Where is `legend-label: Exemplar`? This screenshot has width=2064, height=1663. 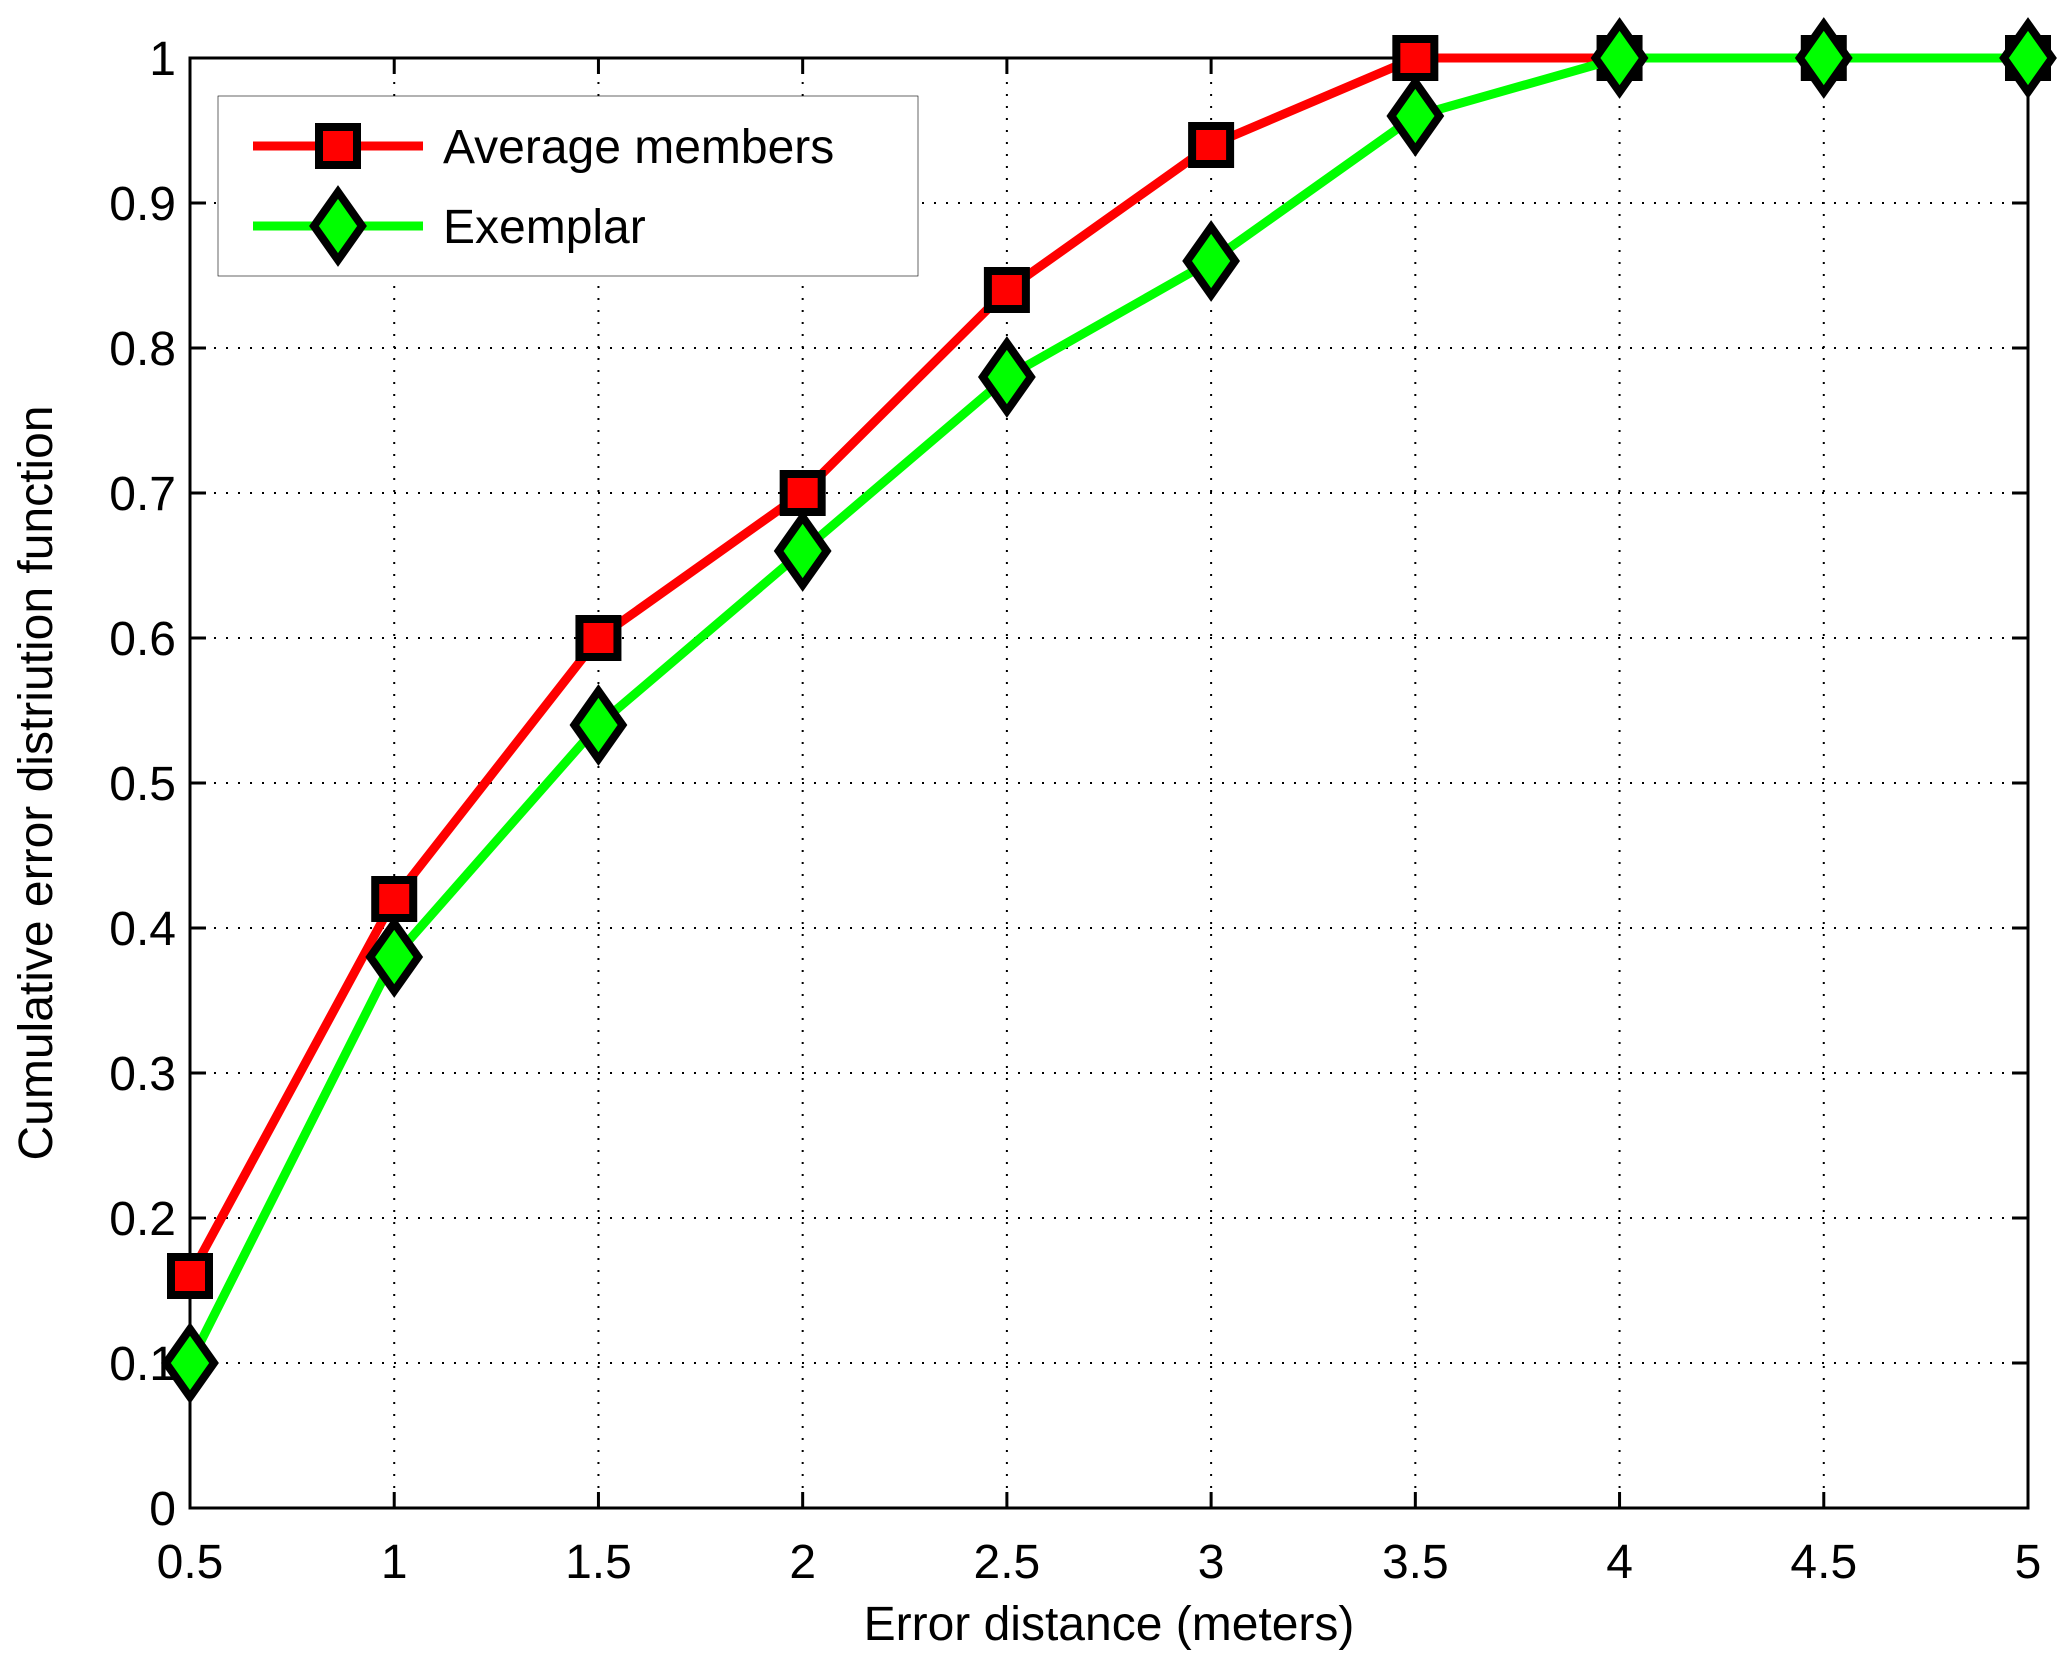 legend-label: Exemplar is located at coordinates (544, 227).